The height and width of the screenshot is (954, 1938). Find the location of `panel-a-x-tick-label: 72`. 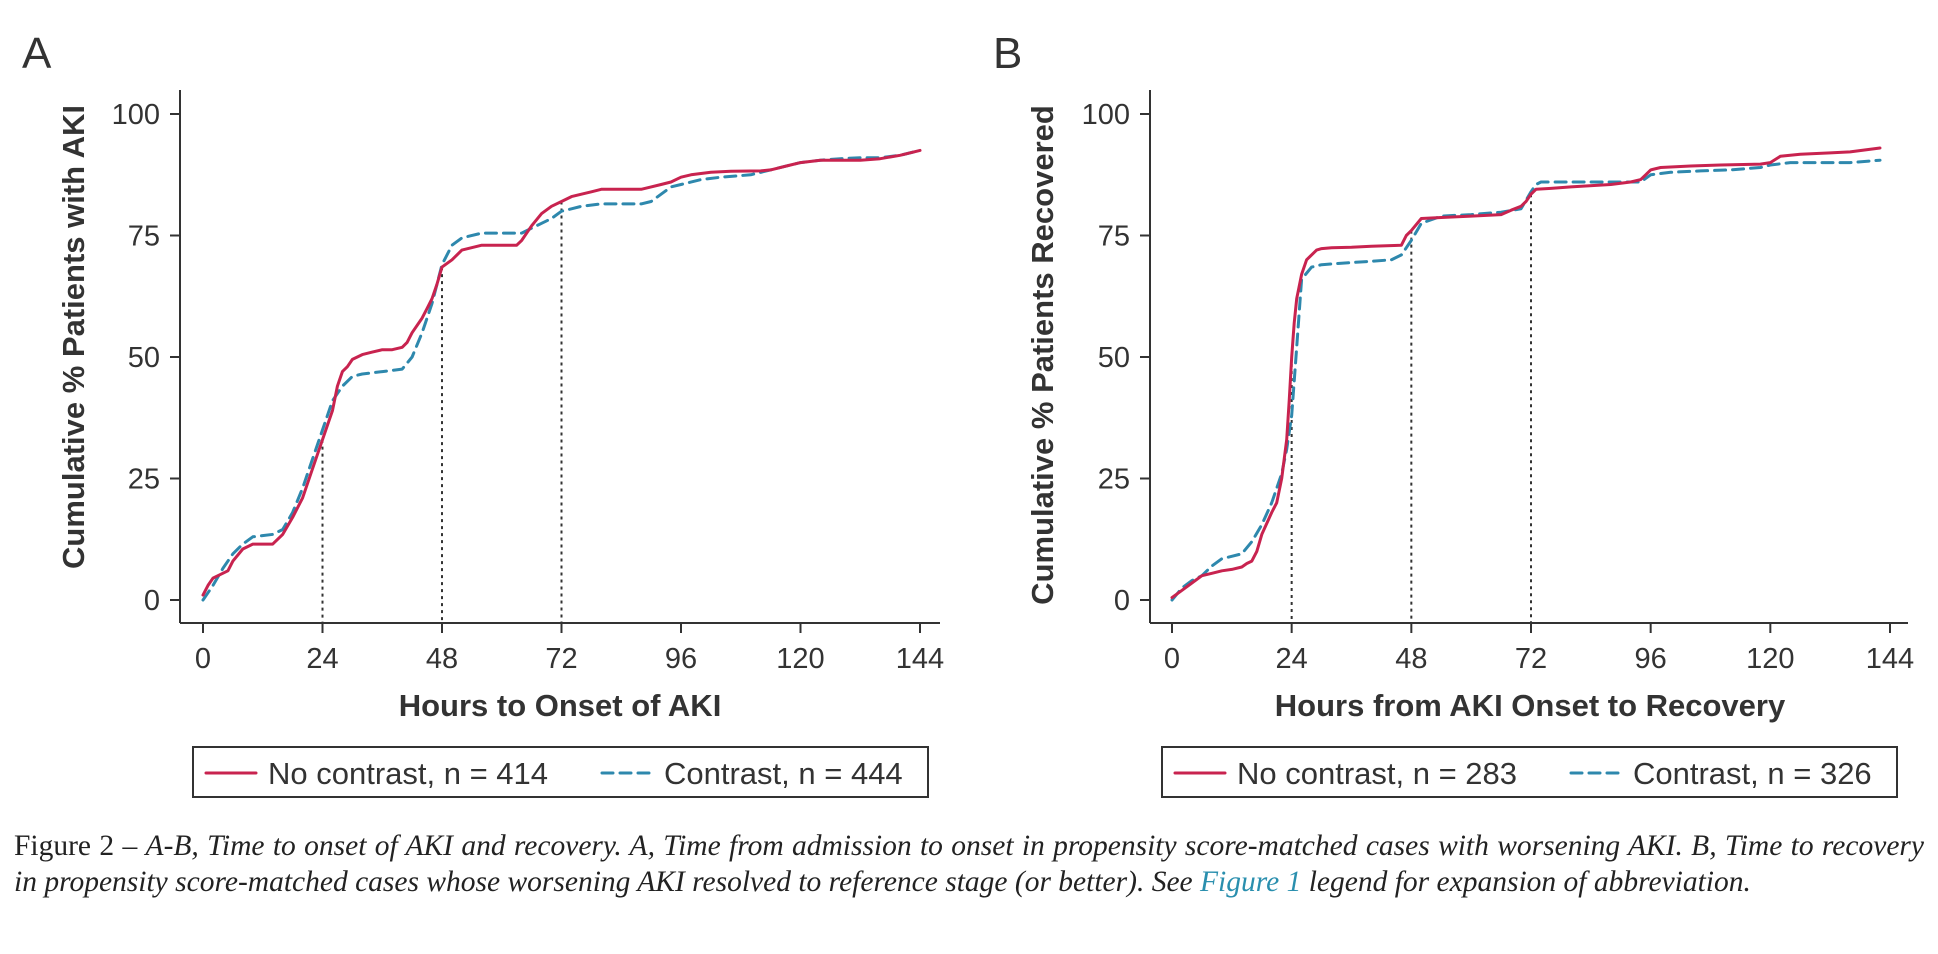

panel-a-x-tick-label: 72 is located at coordinates (561, 659).